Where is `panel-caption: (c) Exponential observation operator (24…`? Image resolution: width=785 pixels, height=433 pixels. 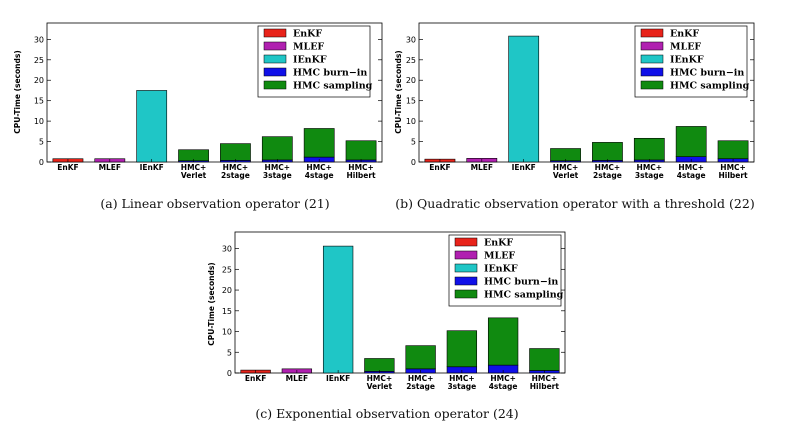
panel-caption: (c) Exponential observation operator (24… is located at coordinates (386, 413).